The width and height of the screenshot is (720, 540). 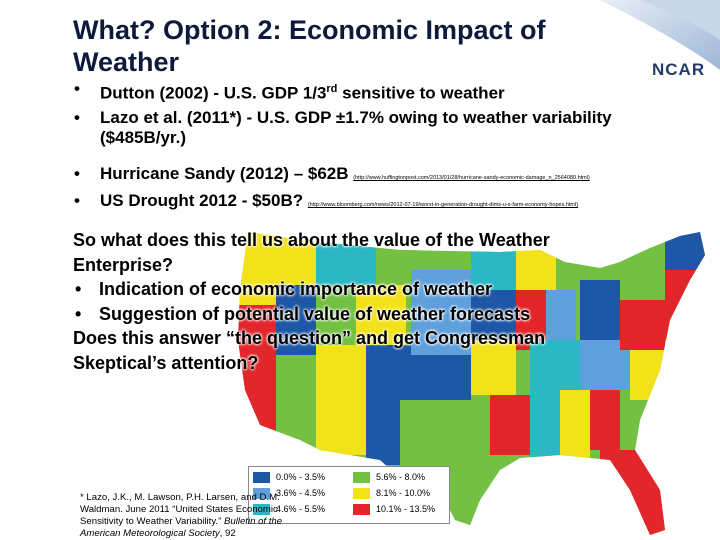 What do you see at coordinates (401, 477) in the screenshot?
I see `legend-label: 5.6% - 8.0%` at bounding box center [401, 477].